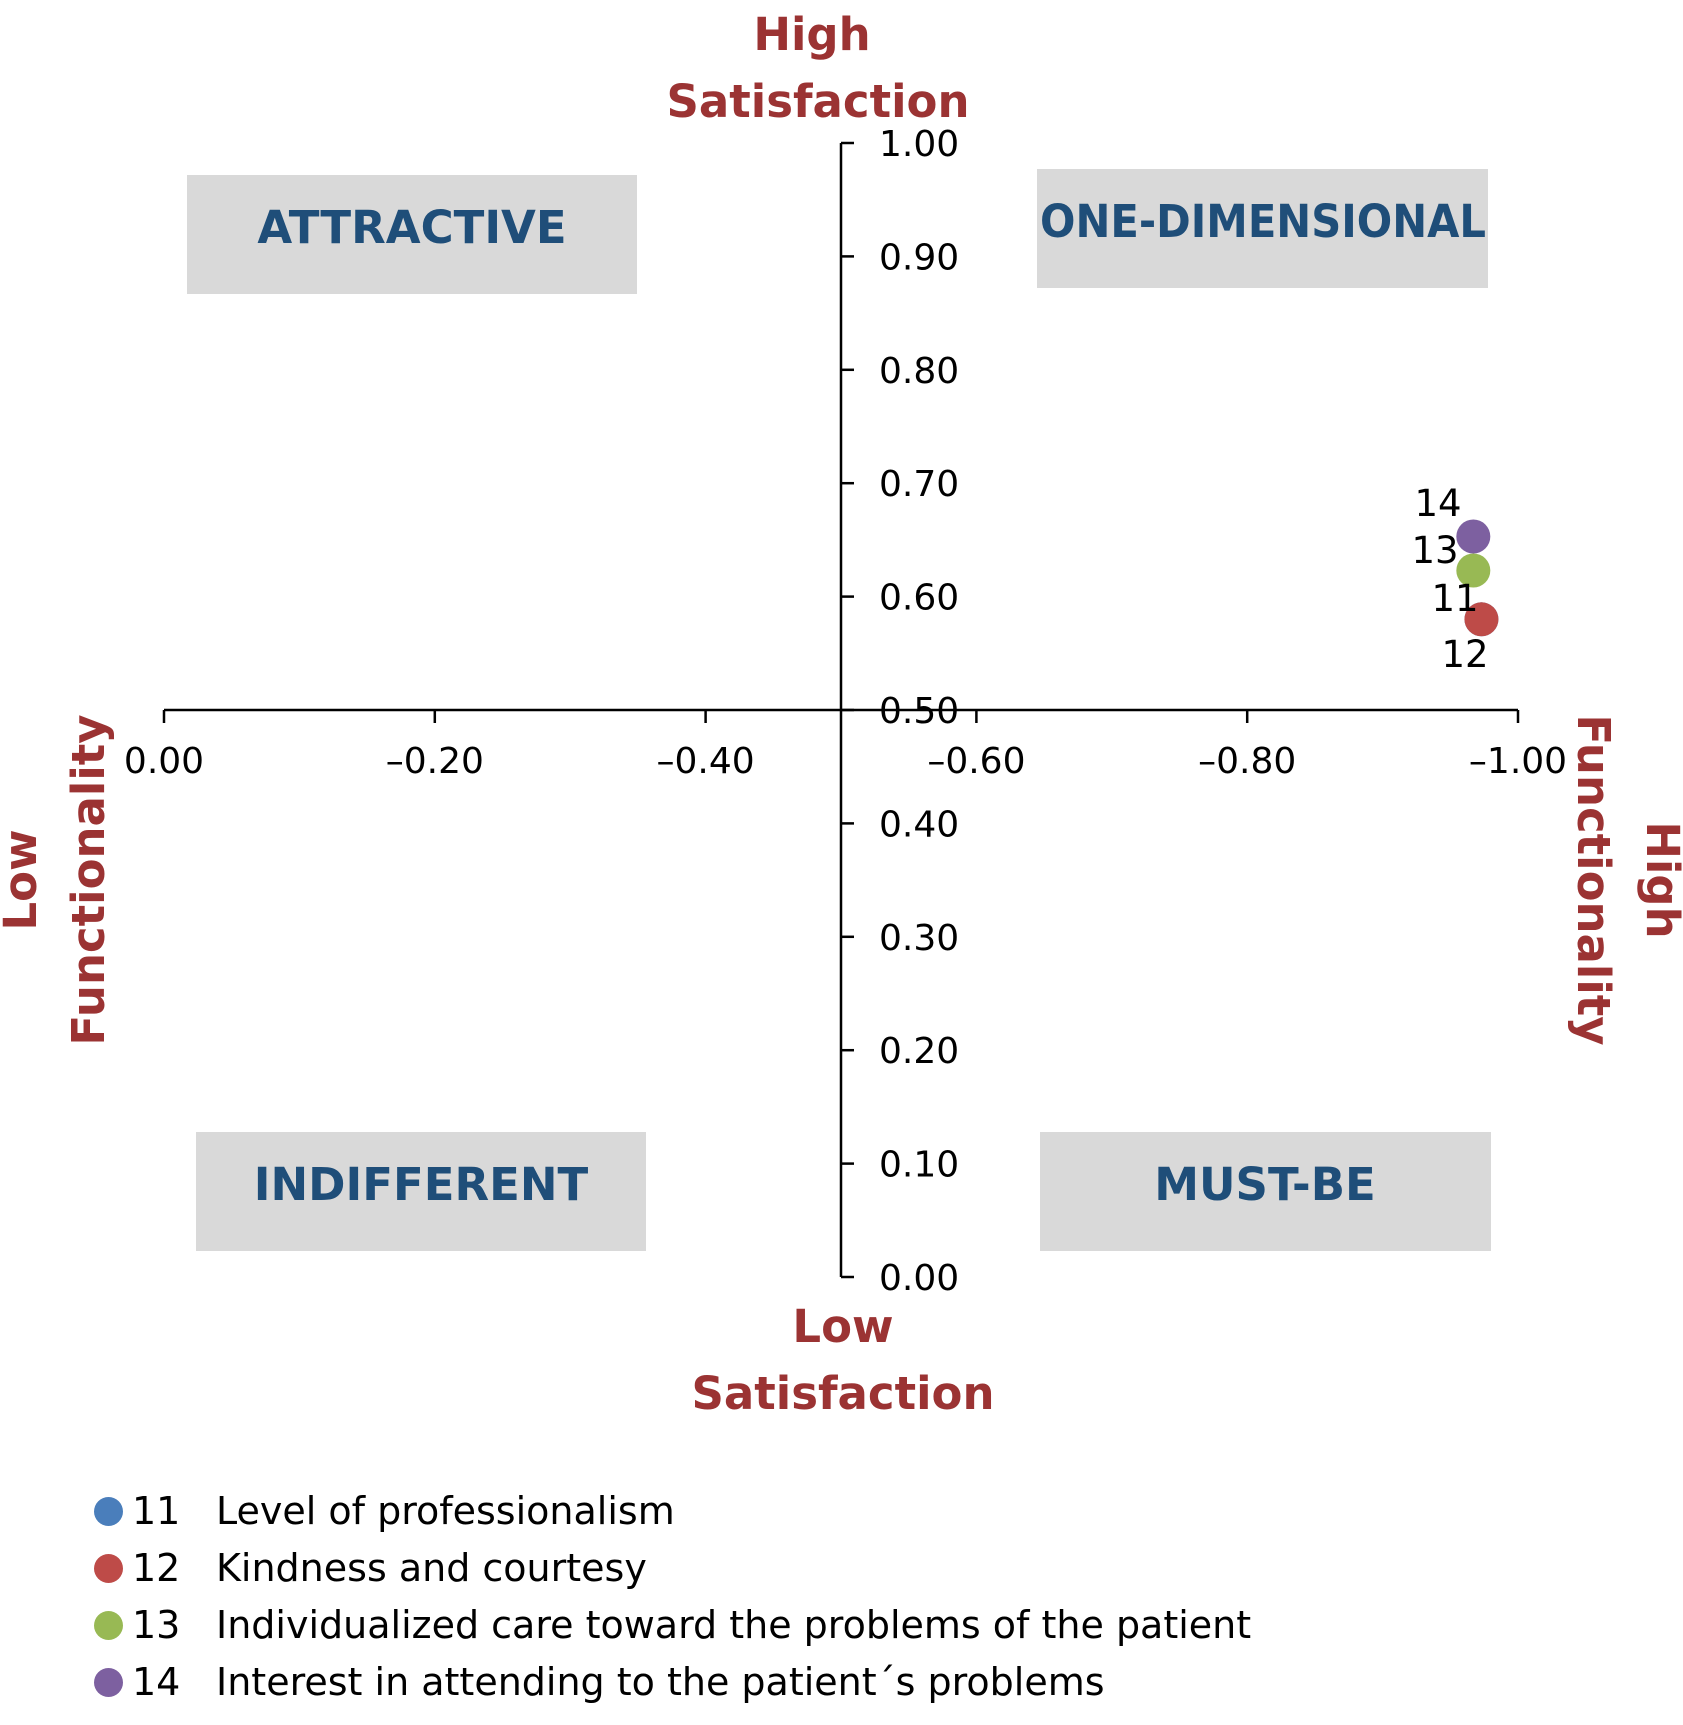 This screenshot has width=1683, height=1725. I want to click on data-points, so click(1477, 578).